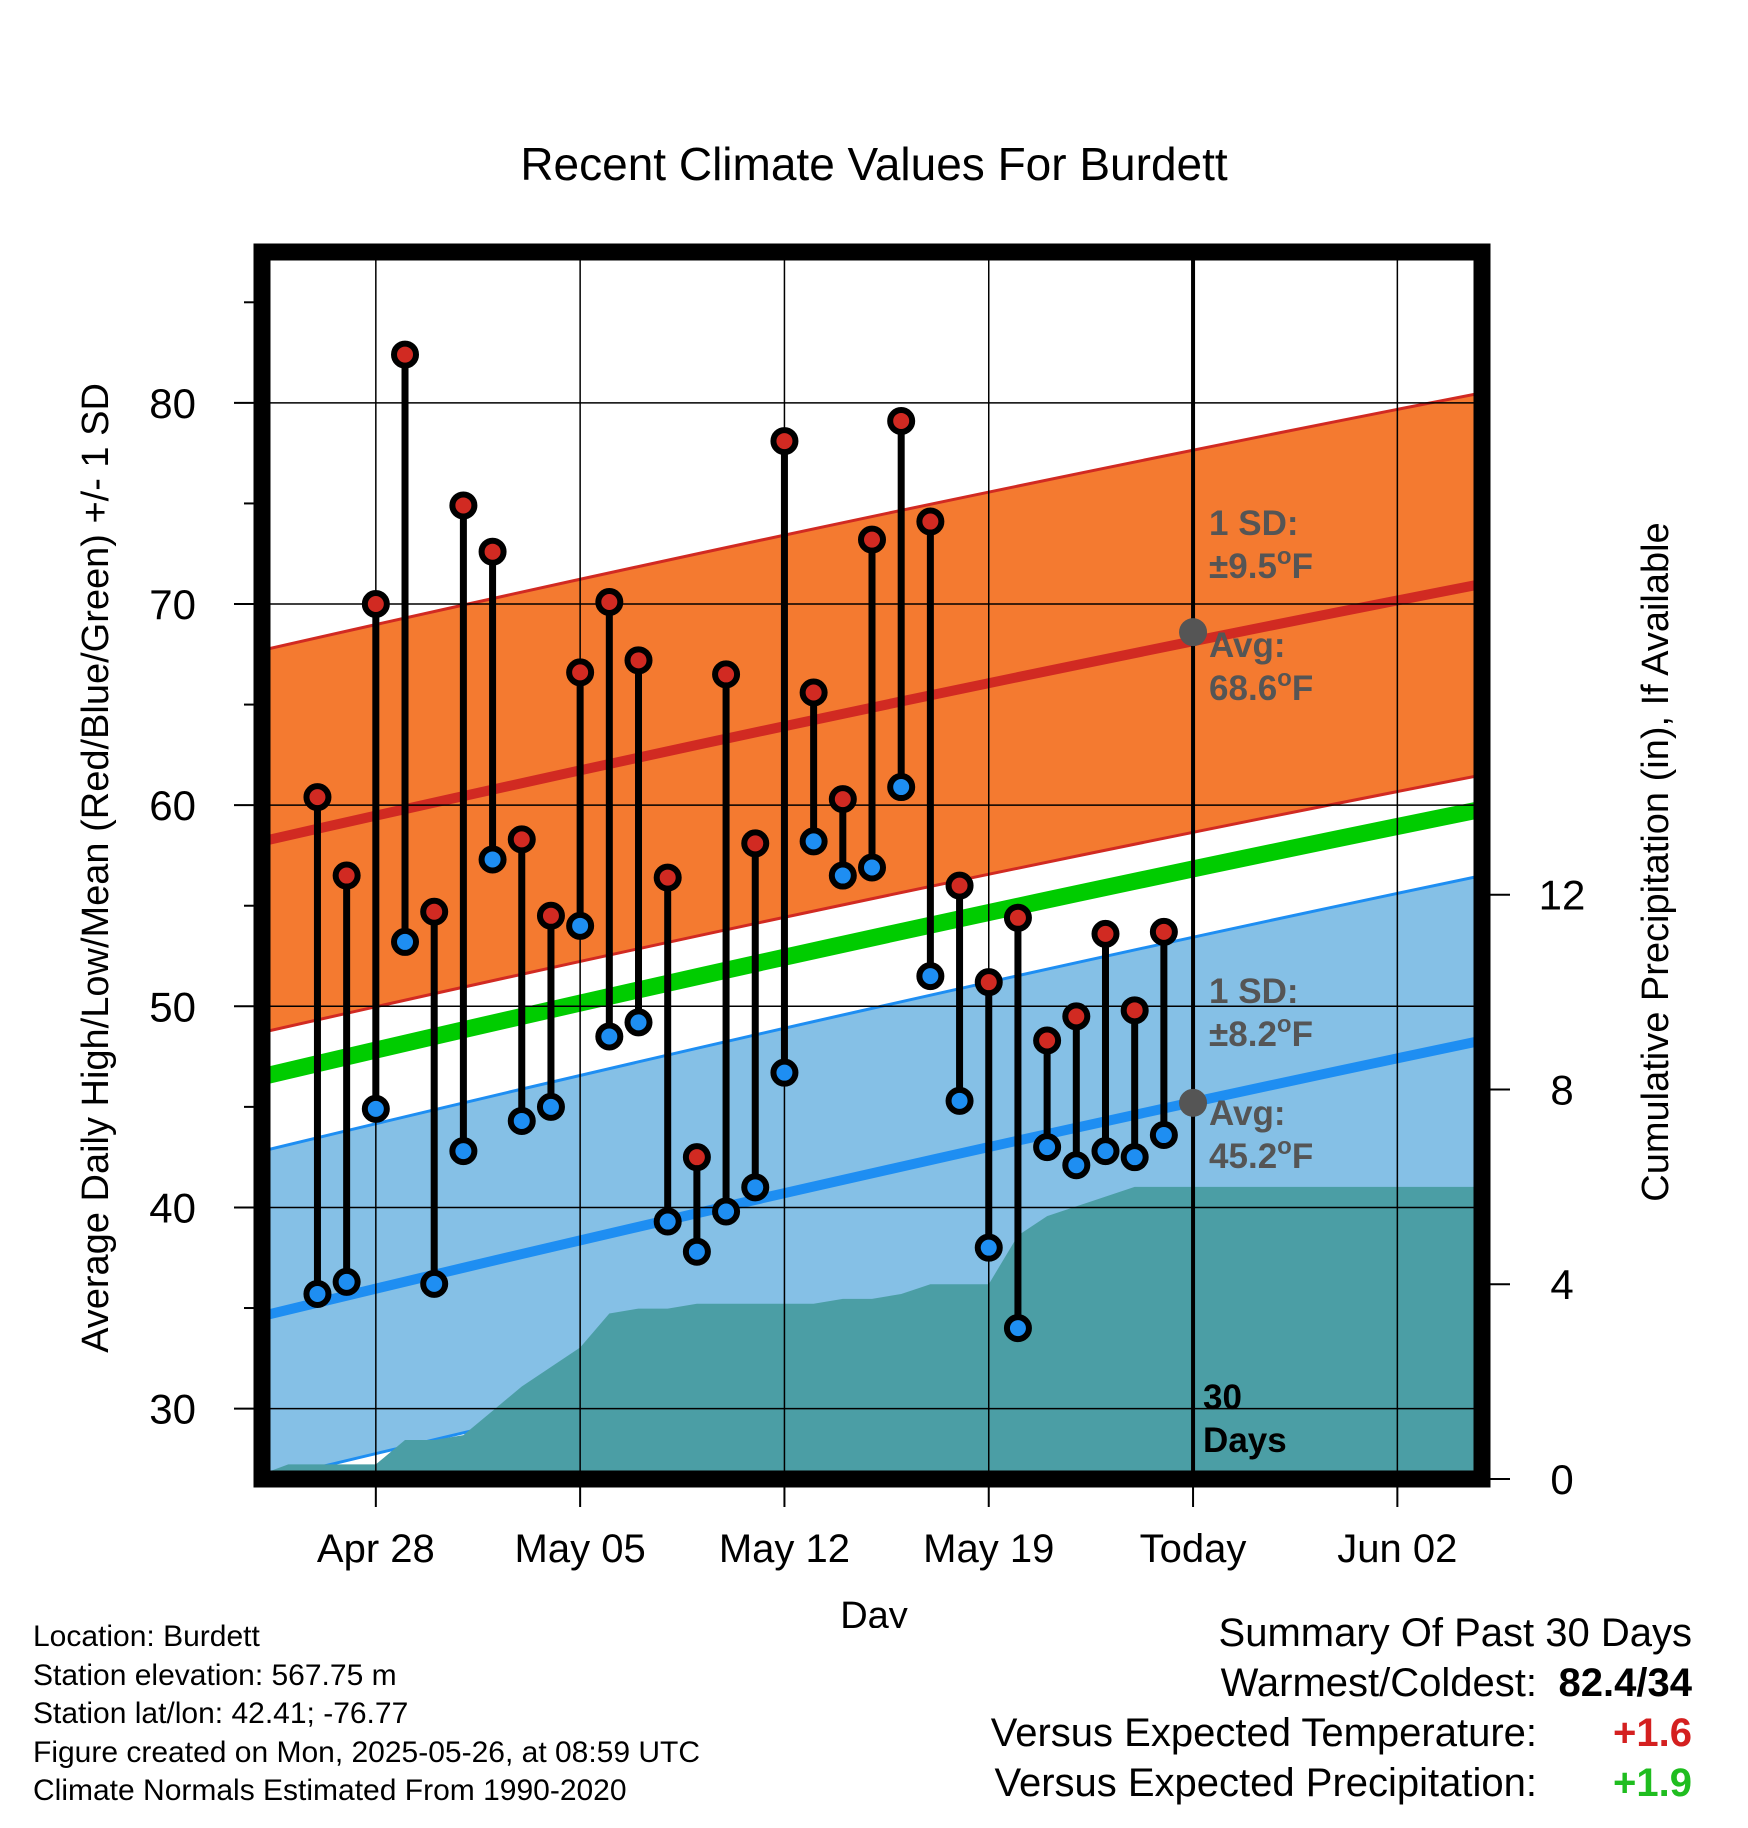 The image size is (1748, 1828). Describe the element at coordinates (172, 1006) in the screenshot. I see `y-tick-label: 50` at that location.